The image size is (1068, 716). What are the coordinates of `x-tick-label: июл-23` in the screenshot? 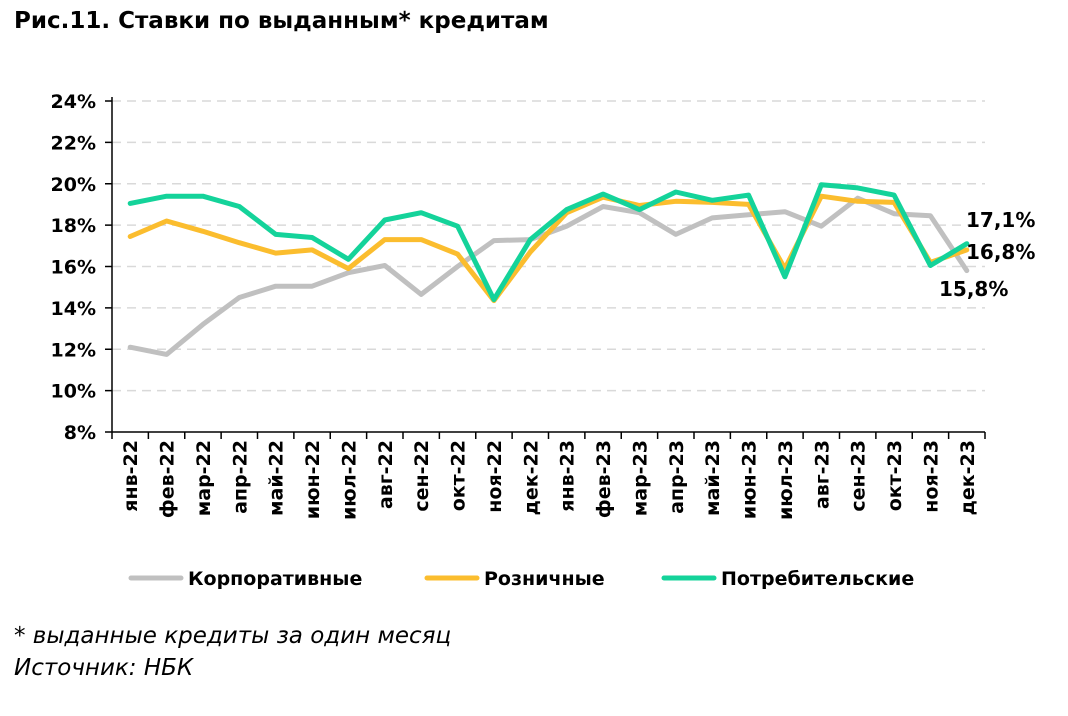 It's located at (786, 480).